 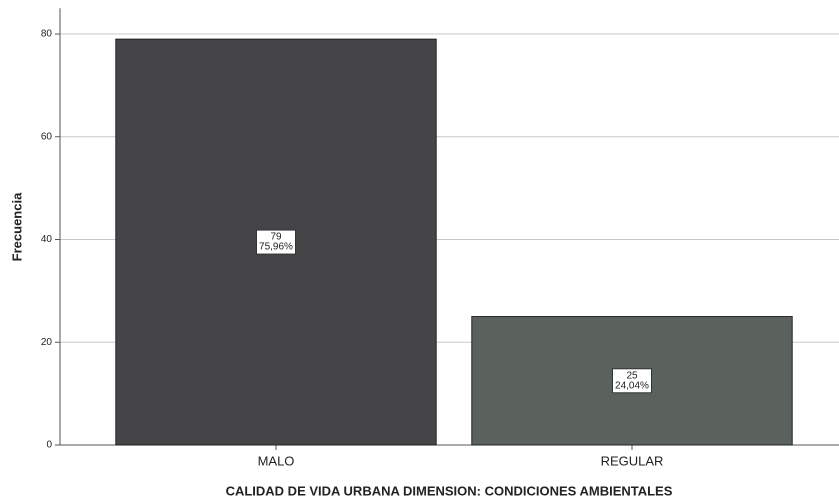 I want to click on y-tick-label: 40, so click(x=47, y=239).